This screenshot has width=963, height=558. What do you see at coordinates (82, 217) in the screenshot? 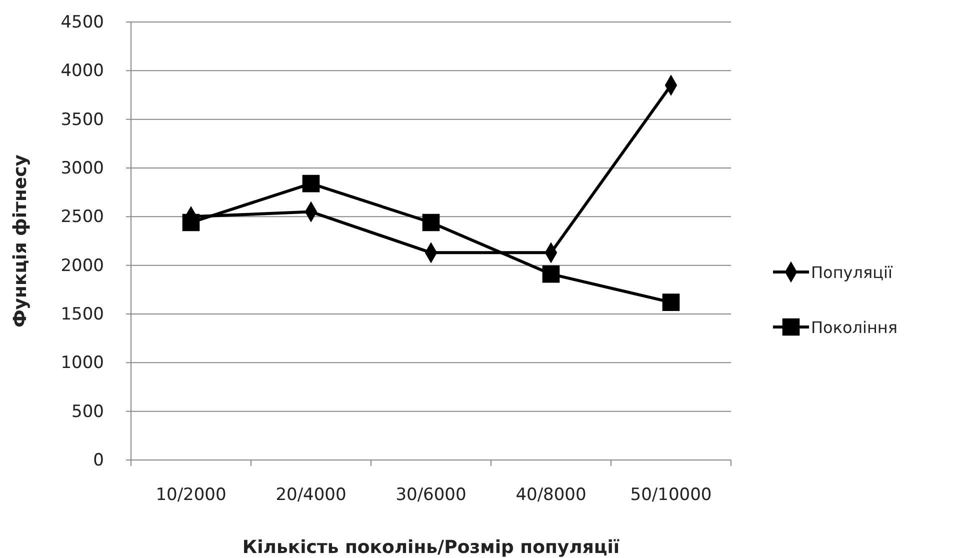
I see `y-tick-label: 2500` at bounding box center [82, 217].